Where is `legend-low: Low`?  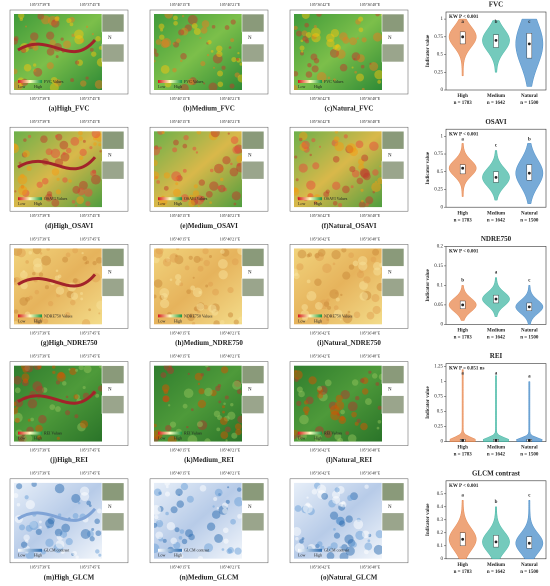 legend-low: Low is located at coordinates (301, 203).